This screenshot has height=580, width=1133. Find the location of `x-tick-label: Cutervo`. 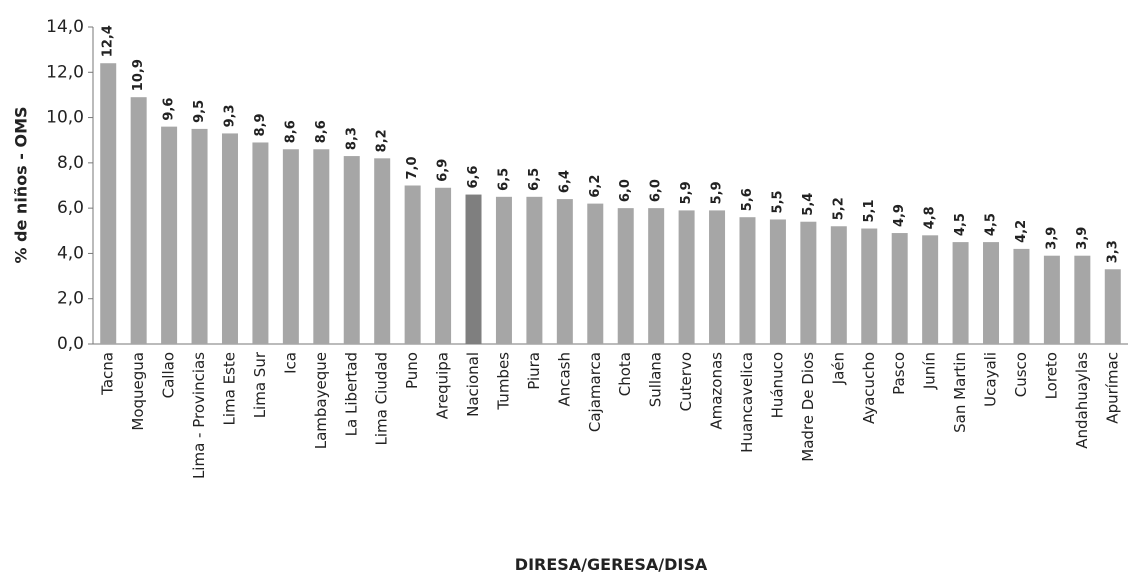

x-tick-label: Cutervo is located at coordinates (686, 381).